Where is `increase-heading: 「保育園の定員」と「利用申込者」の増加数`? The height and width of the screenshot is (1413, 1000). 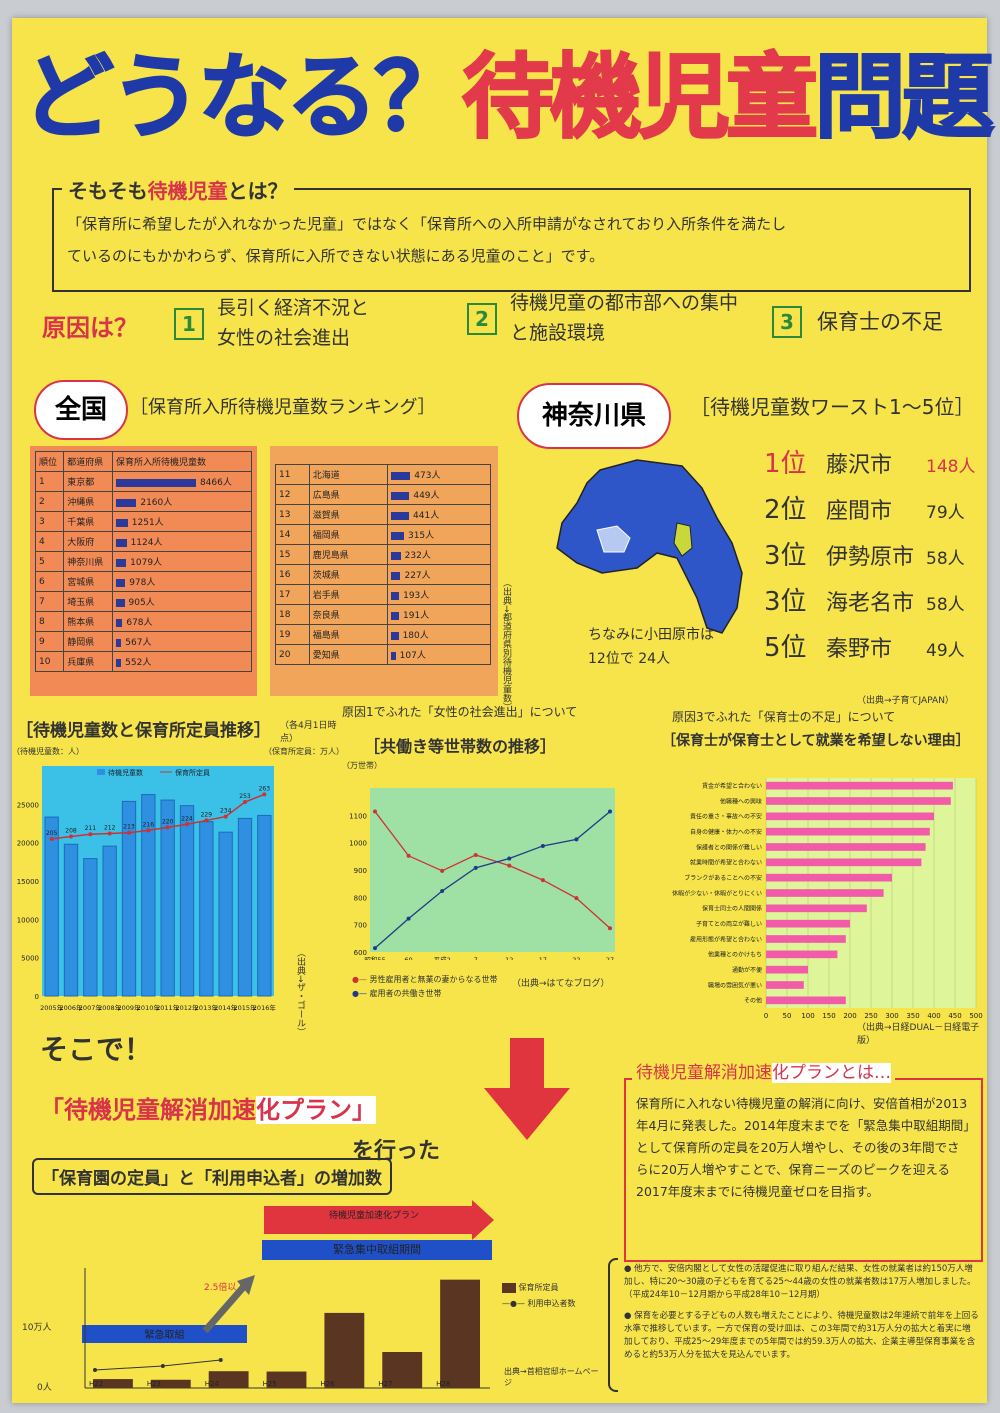 increase-heading: 「保育園の定員」と「利用申込者」の増加数 is located at coordinates (212, 1176).